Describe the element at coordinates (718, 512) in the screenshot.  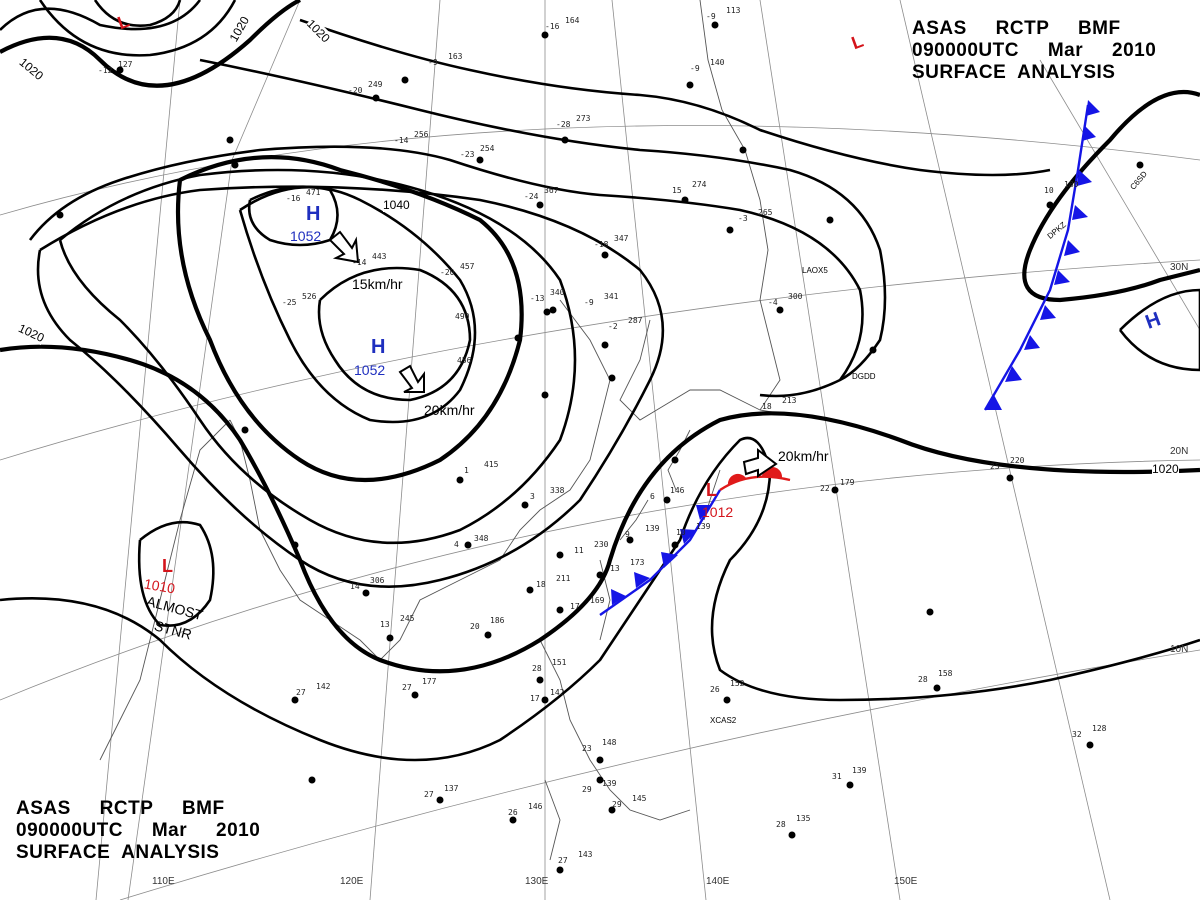
I see `low-pressure-value: 1012` at that location.